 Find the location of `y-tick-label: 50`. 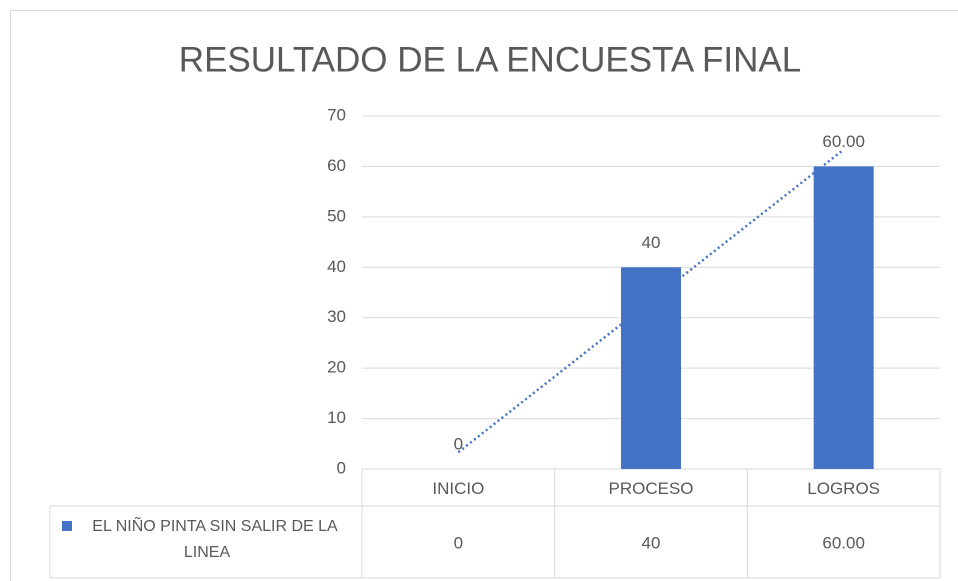

y-tick-label: 50 is located at coordinates (336, 215).